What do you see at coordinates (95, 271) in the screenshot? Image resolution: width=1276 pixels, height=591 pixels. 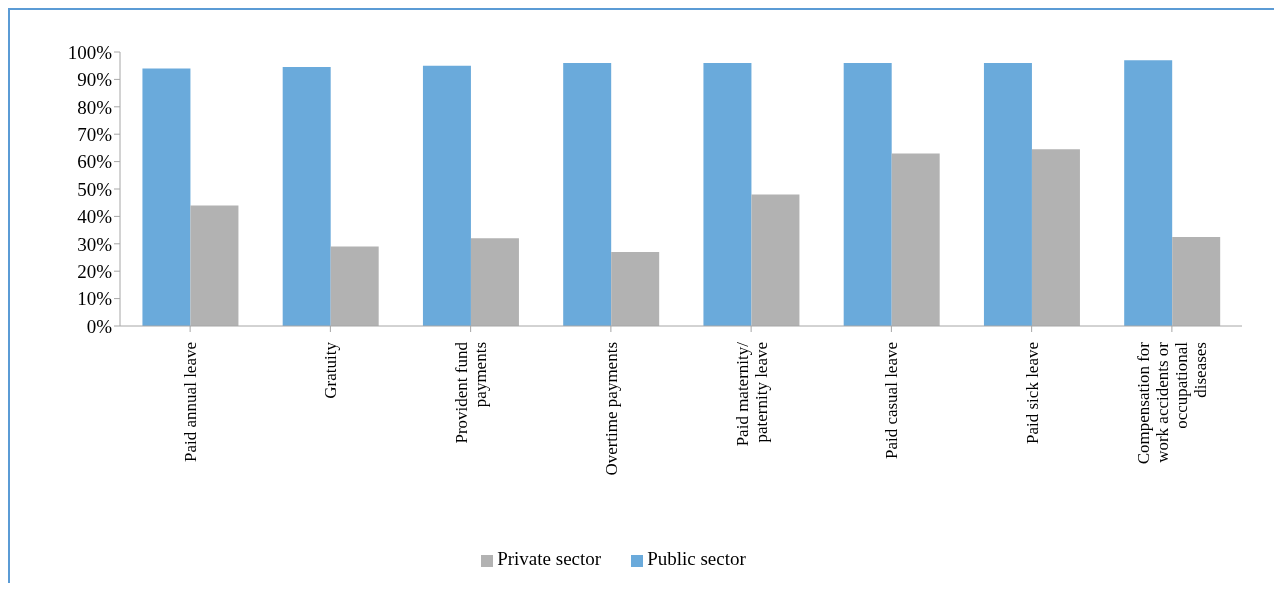 I see `y-tick-label: 20%` at bounding box center [95, 271].